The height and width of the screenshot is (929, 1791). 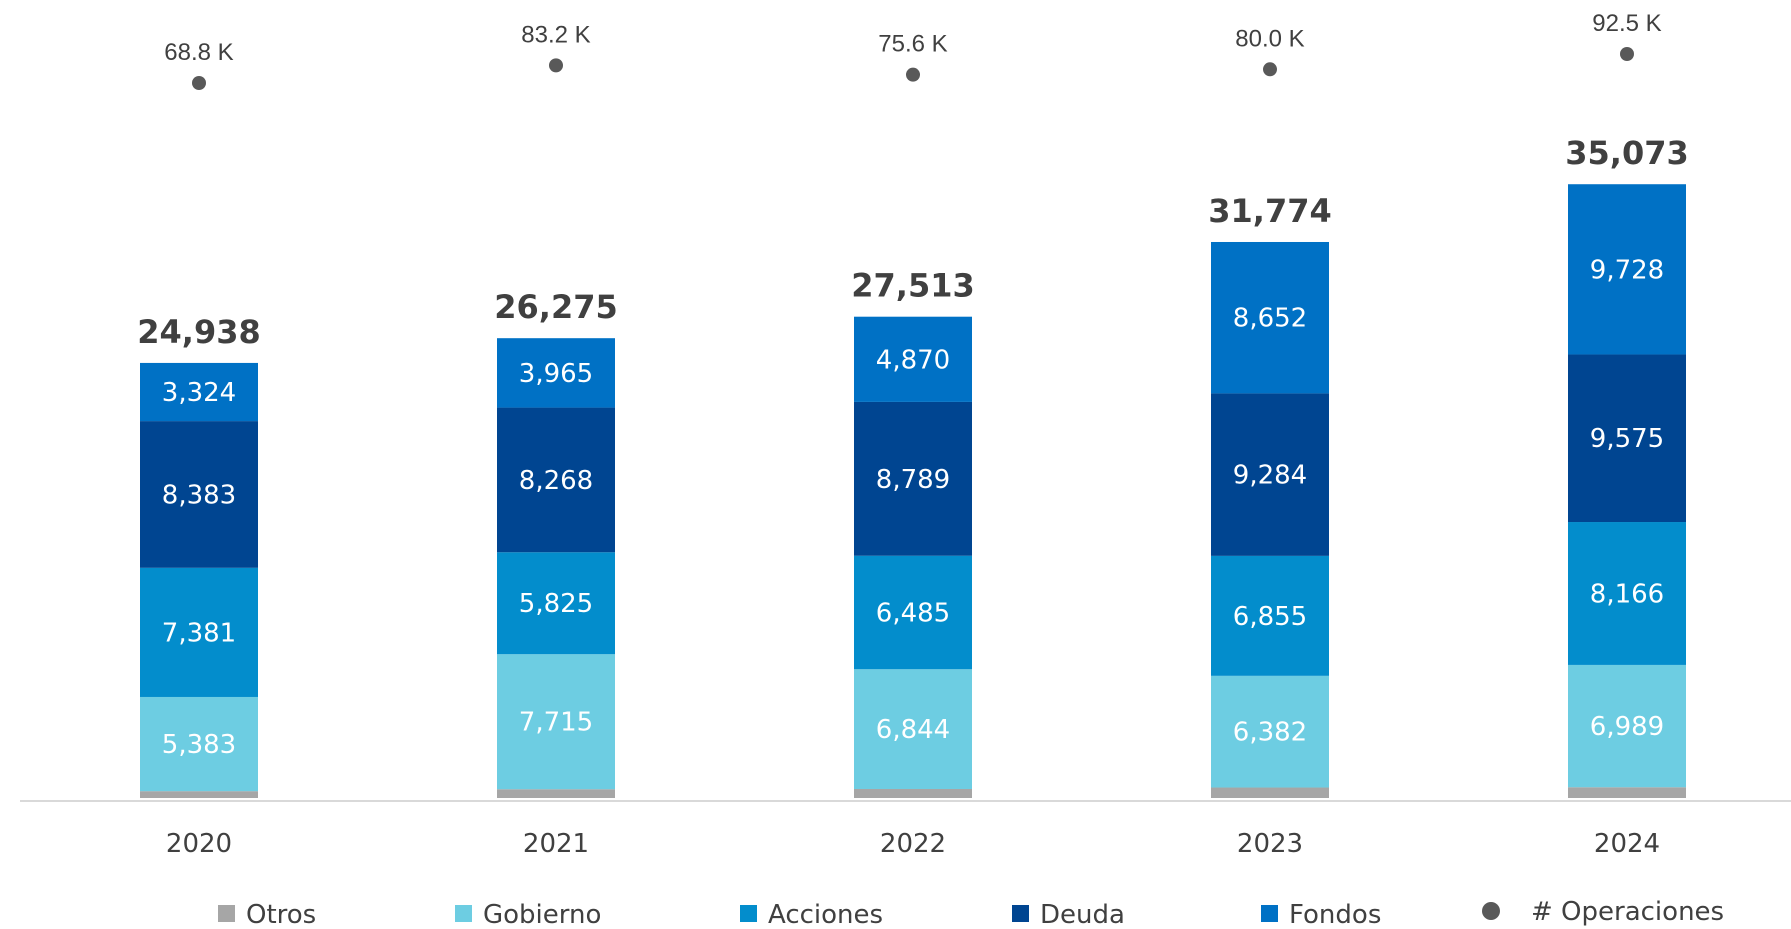 I want to click on segment-label-deuda-2022: 8,789, so click(x=913, y=480).